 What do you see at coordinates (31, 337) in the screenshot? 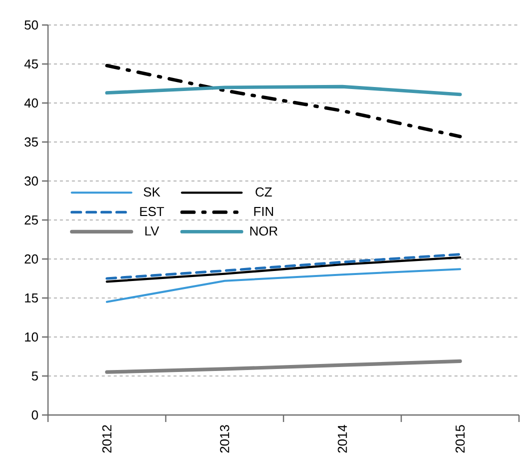
I see `y-tick-label: 10` at bounding box center [31, 337].